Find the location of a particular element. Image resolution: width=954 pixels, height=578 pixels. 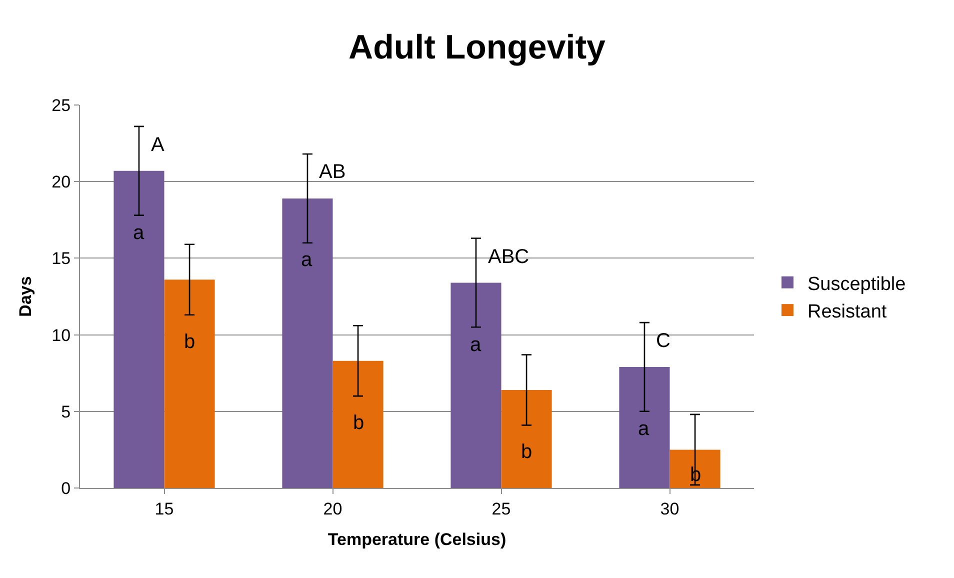

y-tick-label: 25 is located at coordinates (61, 105).